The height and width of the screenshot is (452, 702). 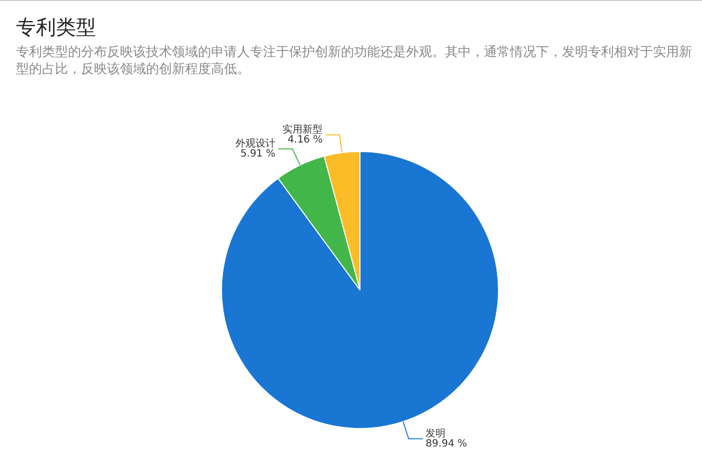 What do you see at coordinates (302, 129) in the screenshot?
I see `slice-label: 实用新型` at bounding box center [302, 129].